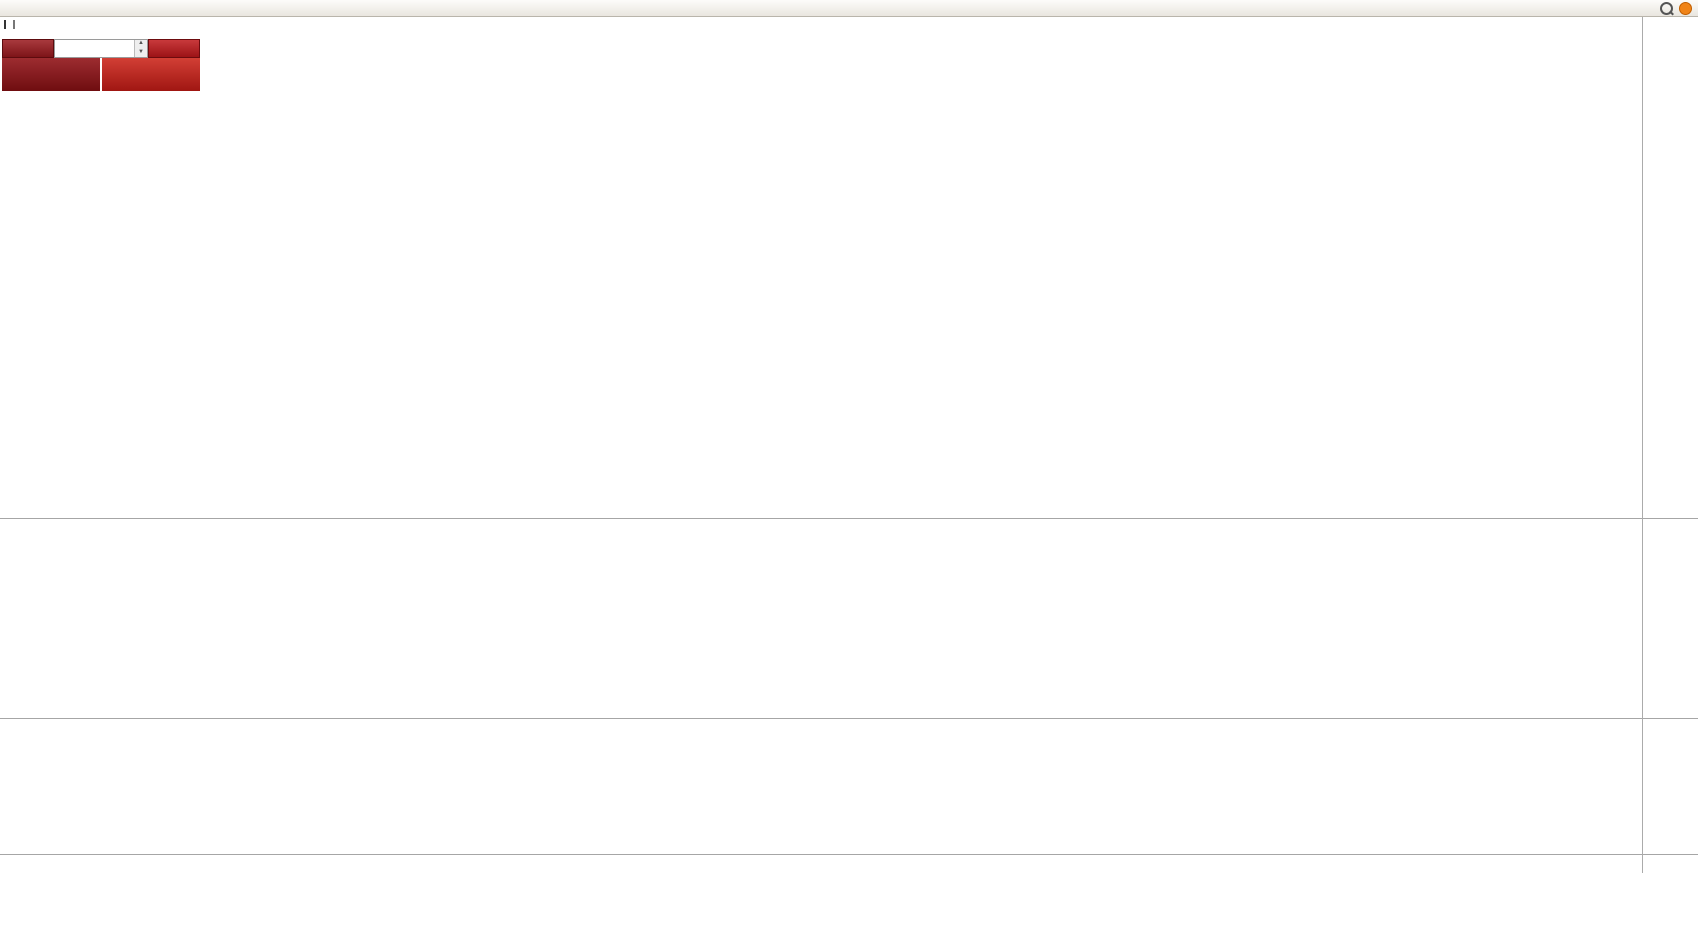 The width and height of the screenshot is (1698, 935). I want to click on rsi-axis, so click(1670, 786).